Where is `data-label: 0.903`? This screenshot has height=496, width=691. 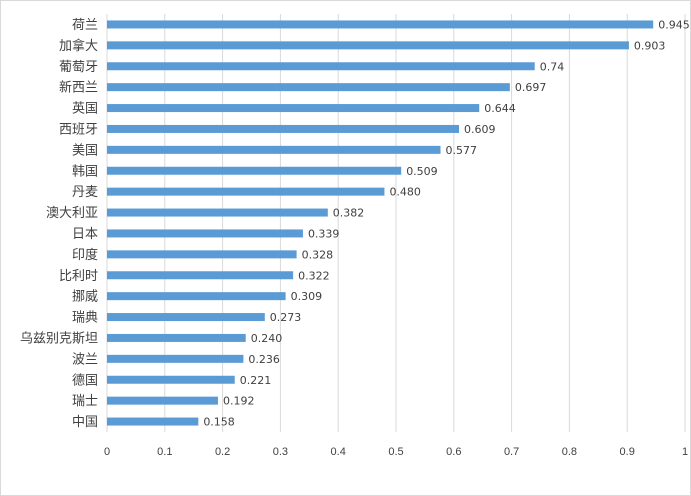 data-label: 0.903 is located at coordinates (650, 45).